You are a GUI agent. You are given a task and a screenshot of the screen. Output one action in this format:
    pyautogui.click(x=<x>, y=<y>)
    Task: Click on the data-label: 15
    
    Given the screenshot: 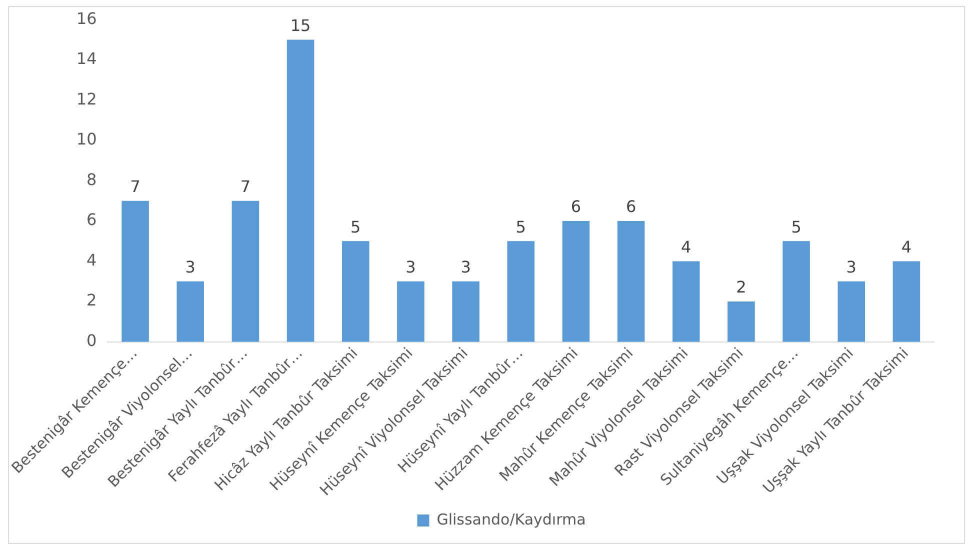 What is the action you would take?
    pyautogui.click(x=300, y=25)
    